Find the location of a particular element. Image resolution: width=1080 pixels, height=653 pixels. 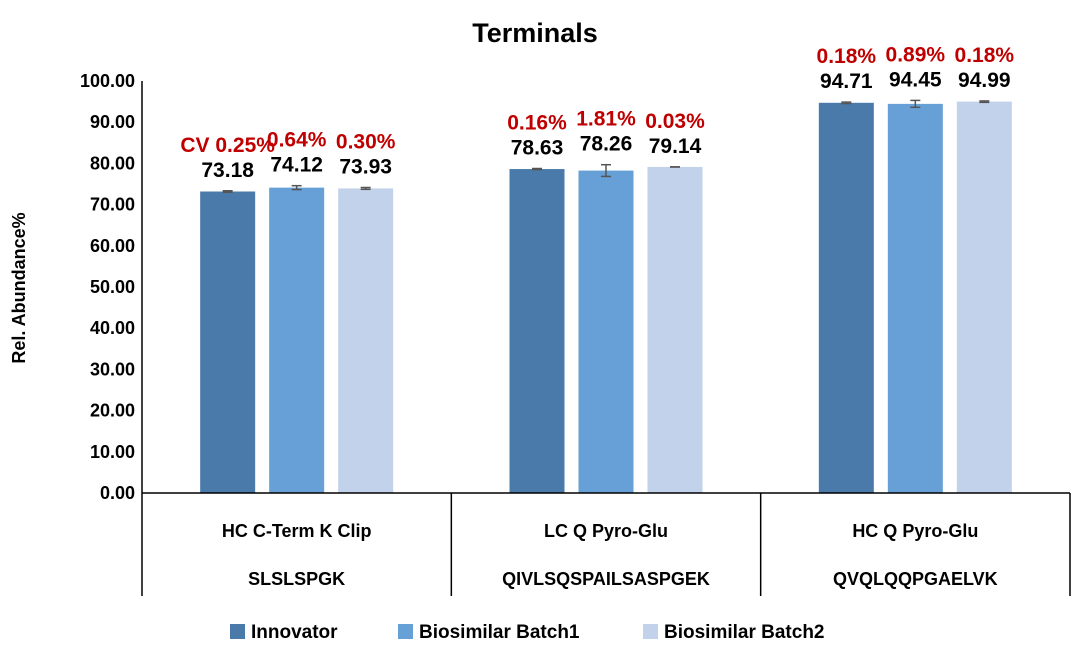

data-label: 78.63 is located at coordinates (537, 148).